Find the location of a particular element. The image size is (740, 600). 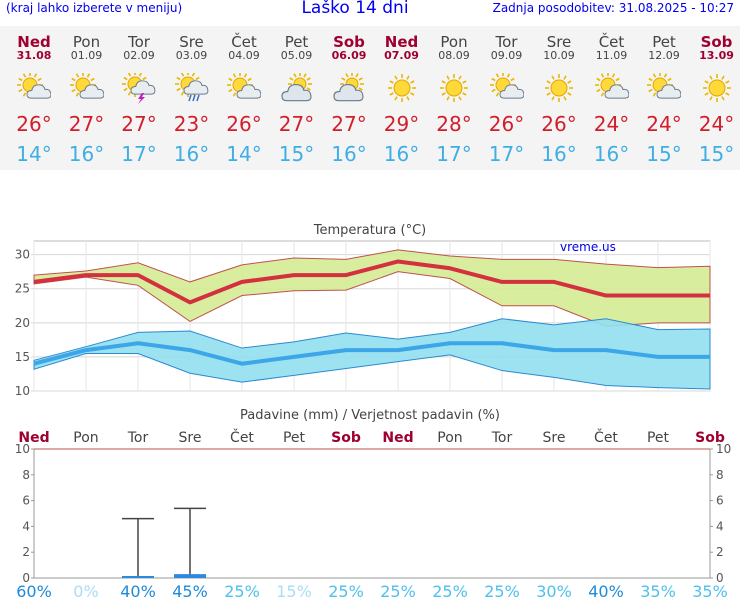

forecast-day: Ned 31.08 26° 14° is located at coordinates (34, 98).